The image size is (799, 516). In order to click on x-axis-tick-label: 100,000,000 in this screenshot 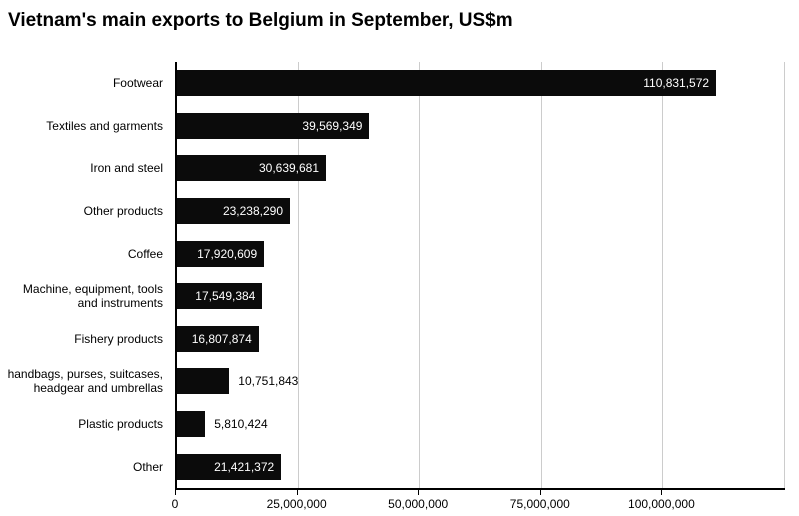, I will do `click(661, 504)`.